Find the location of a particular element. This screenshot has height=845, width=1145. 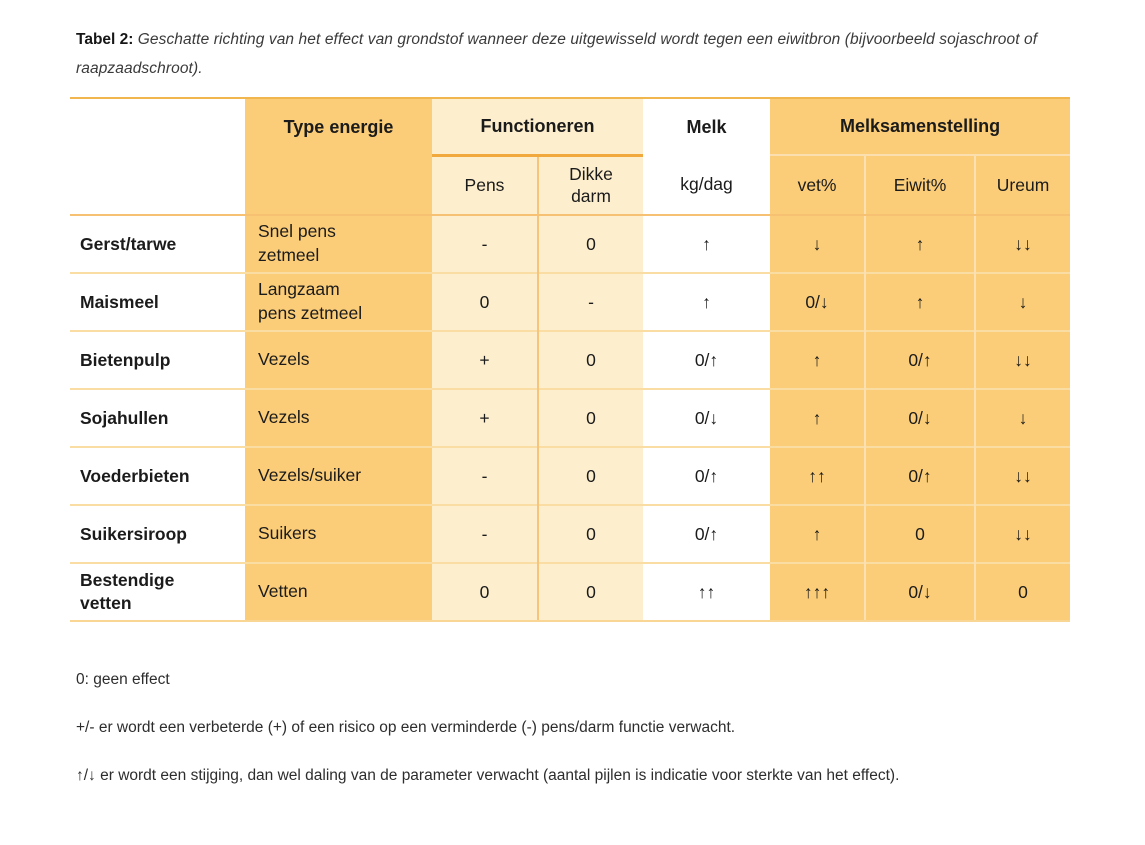

table-row: Bietenpulp Vezels +0 0/↑ ↑ 0/↑ ↓↓ is located at coordinates (570, 359).